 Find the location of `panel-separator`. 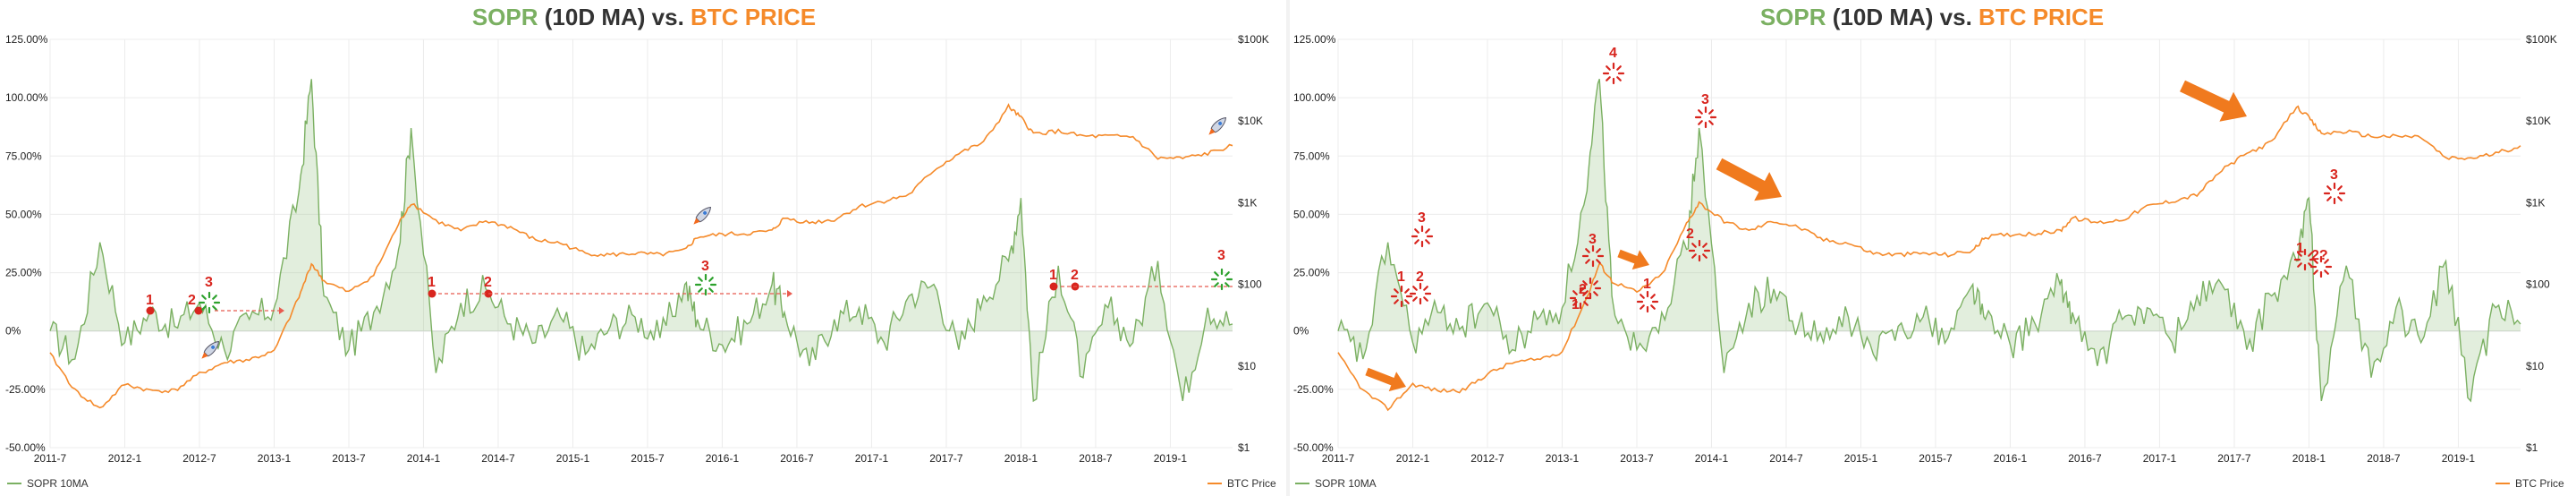

panel-separator is located at coordinates (1288, 248).